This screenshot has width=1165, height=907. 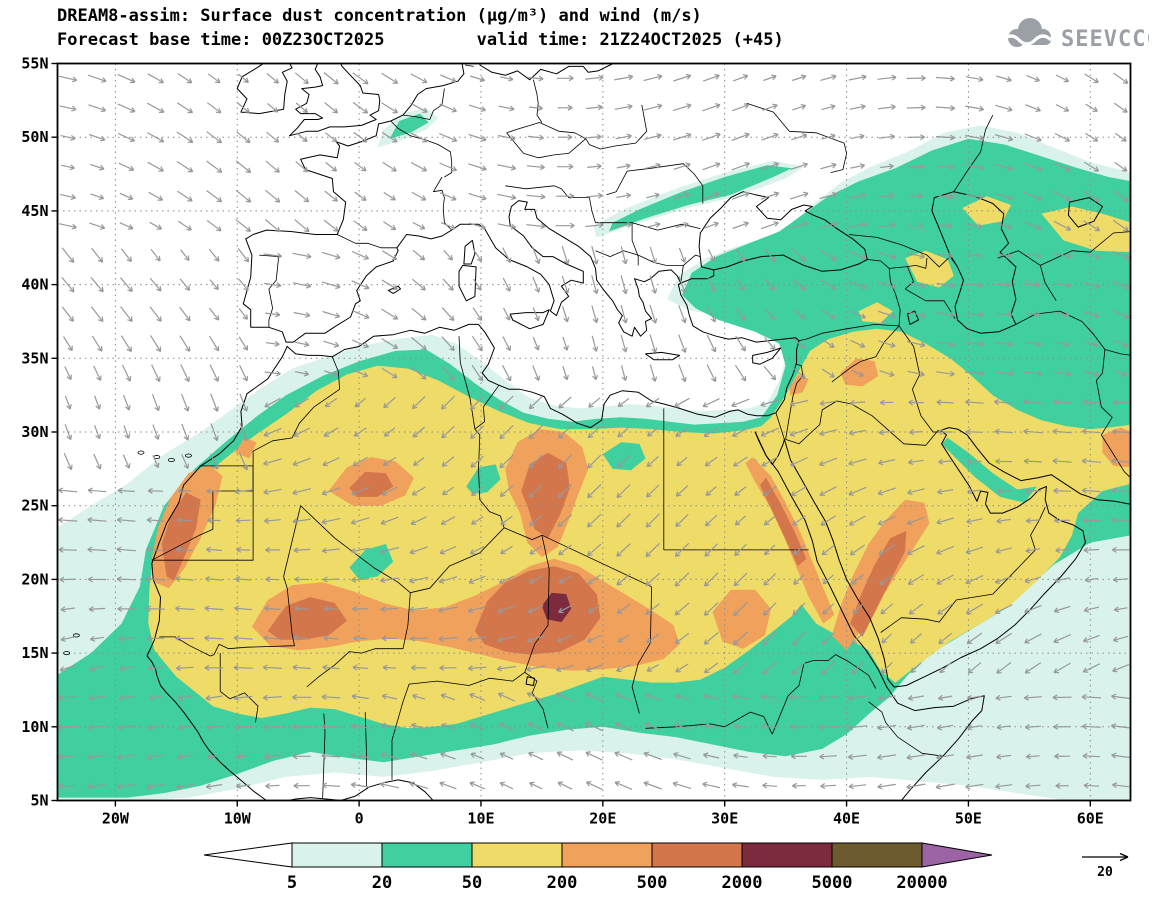 What do you see at coordinates (832, 883) in the screenshot?
I see `colorbar-tick-label: 5000` at bounding box center [832, 883].